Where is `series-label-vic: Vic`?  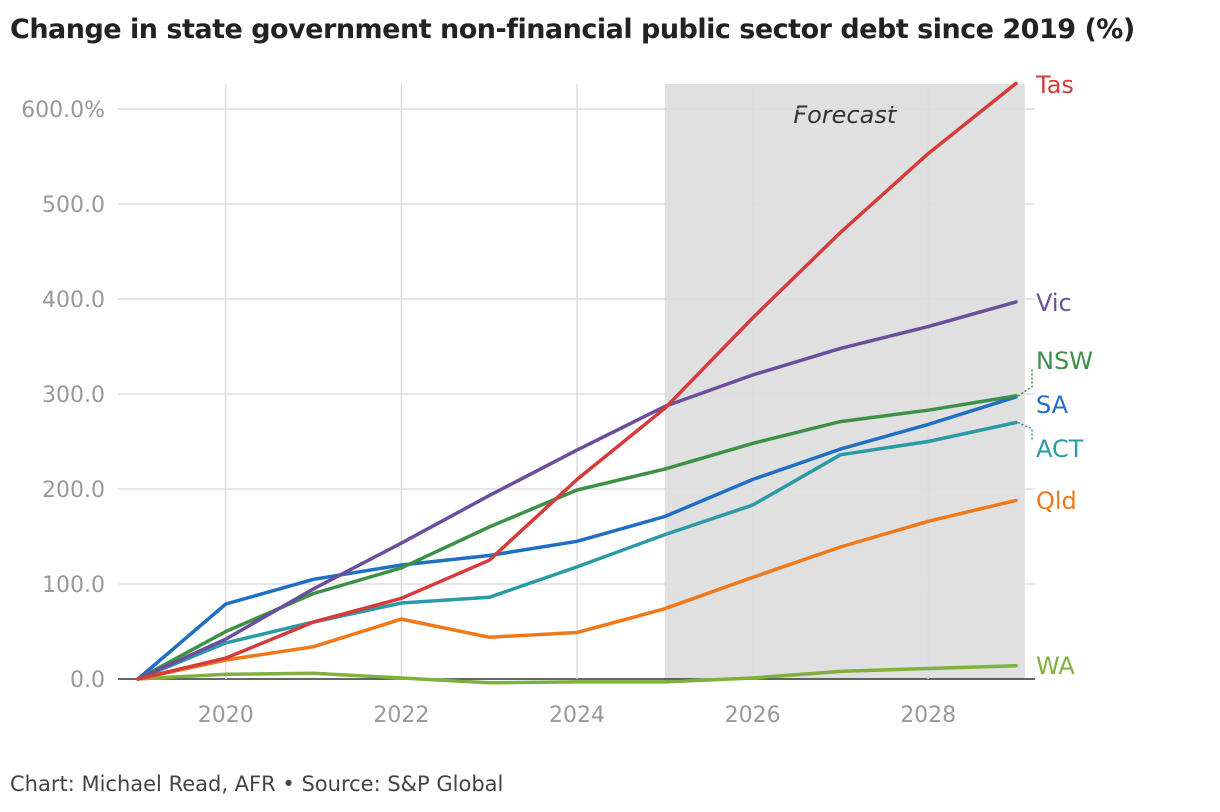 series-label-vic: Vic is located at coordinates (1054, 303).